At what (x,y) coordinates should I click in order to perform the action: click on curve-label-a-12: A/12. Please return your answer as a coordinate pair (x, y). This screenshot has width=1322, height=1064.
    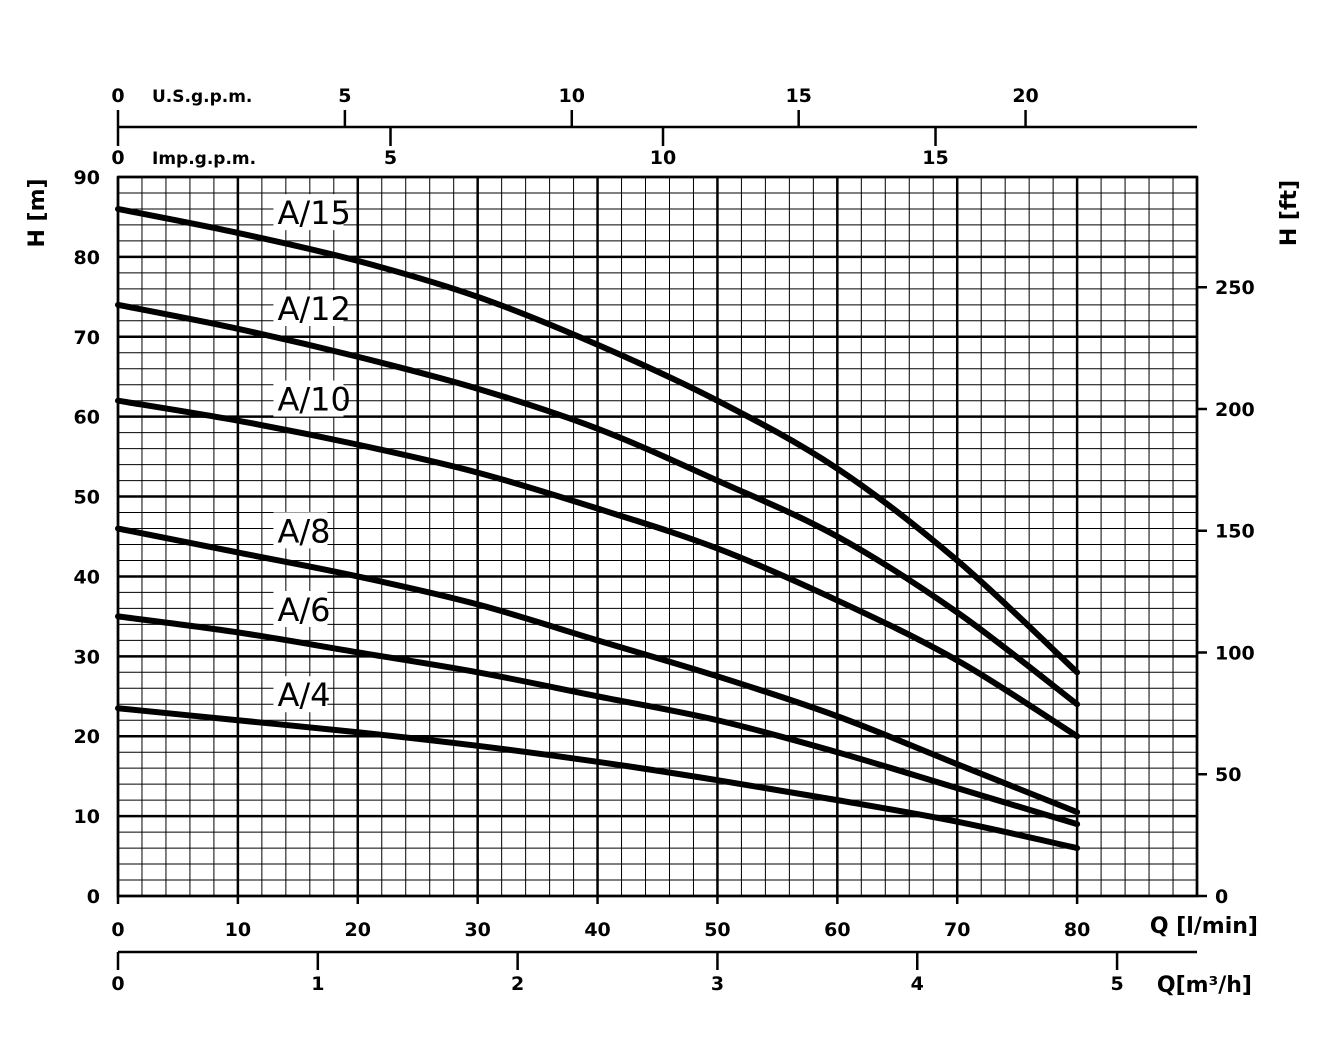
    Looking at the image, I should click on (313, 309).